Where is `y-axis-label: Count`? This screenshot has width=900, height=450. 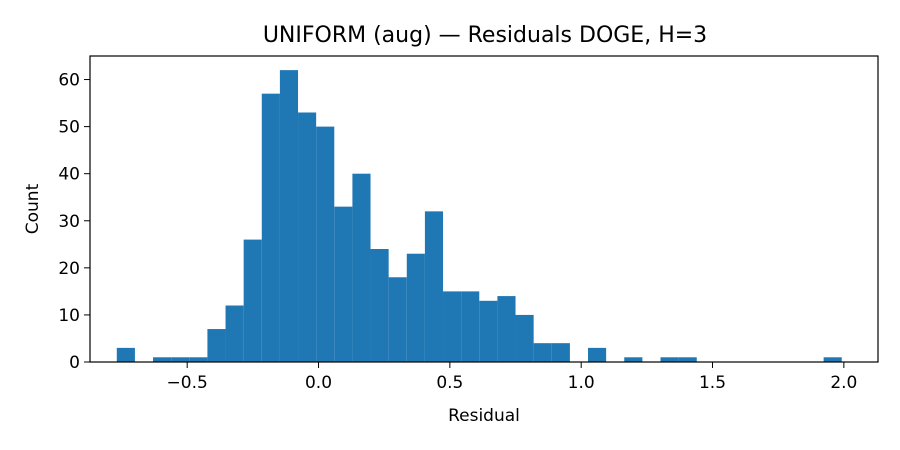 y-axis-label: Count is located at coordinates (33, 208).